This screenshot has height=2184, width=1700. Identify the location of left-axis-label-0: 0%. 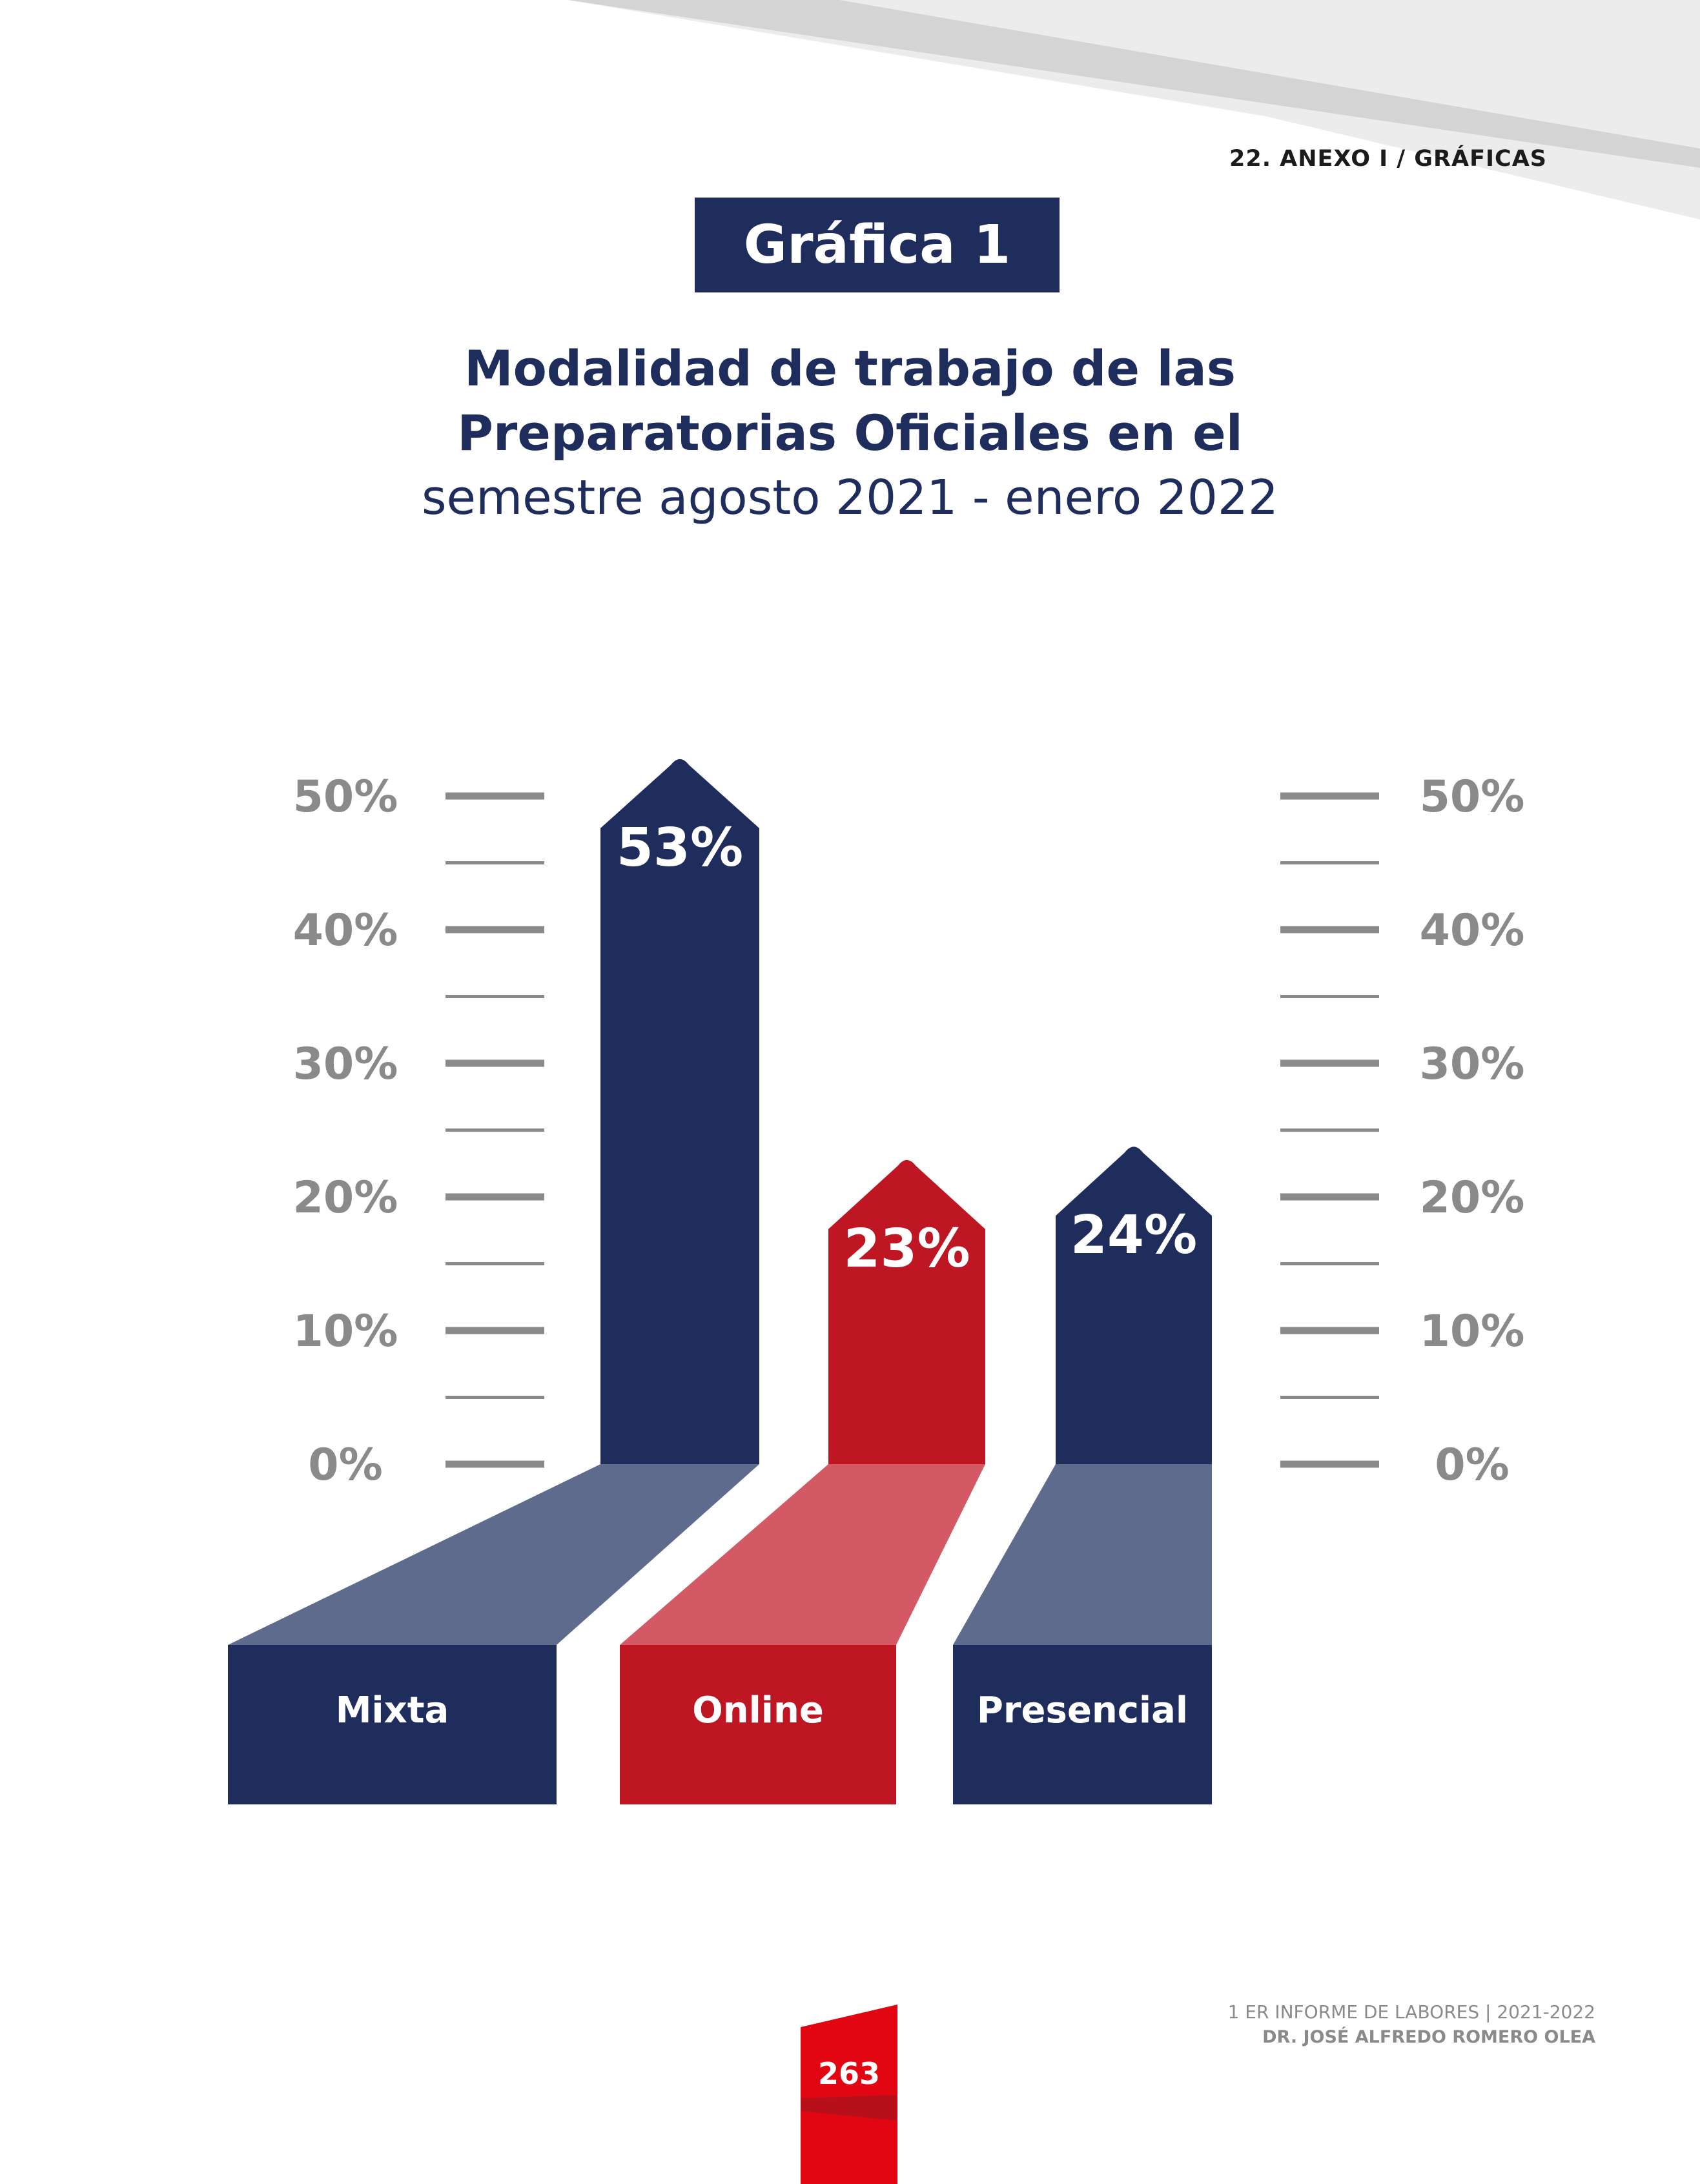
(345, 1466).